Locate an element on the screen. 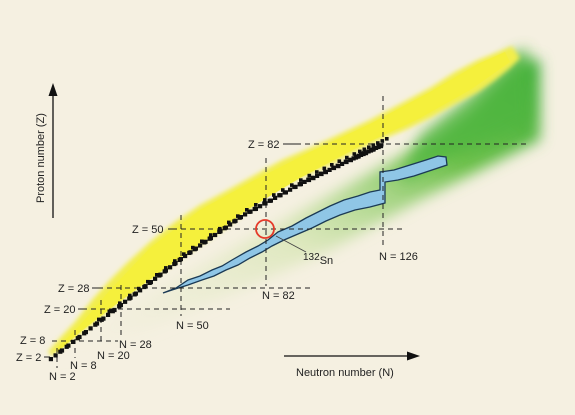 This screenshot has height=415, width=575. sn132-pointer is located at coordinates (291, 244).